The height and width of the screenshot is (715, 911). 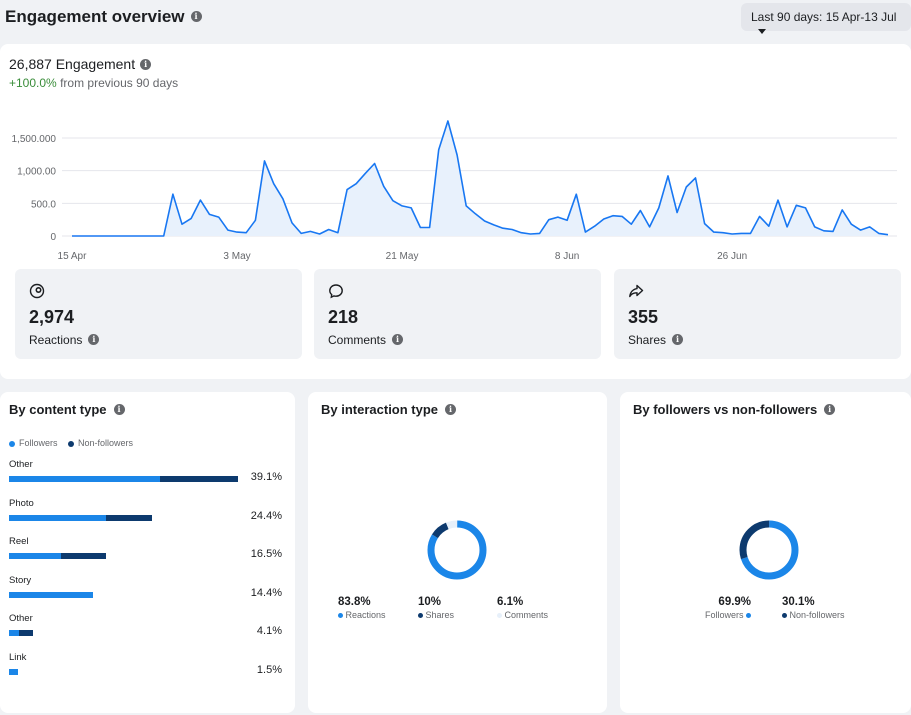 What do you see at coordinates (36, 172) in the screenshot?
I see `y-tick-label: 1,000.00` at bounding box center [36, 172].